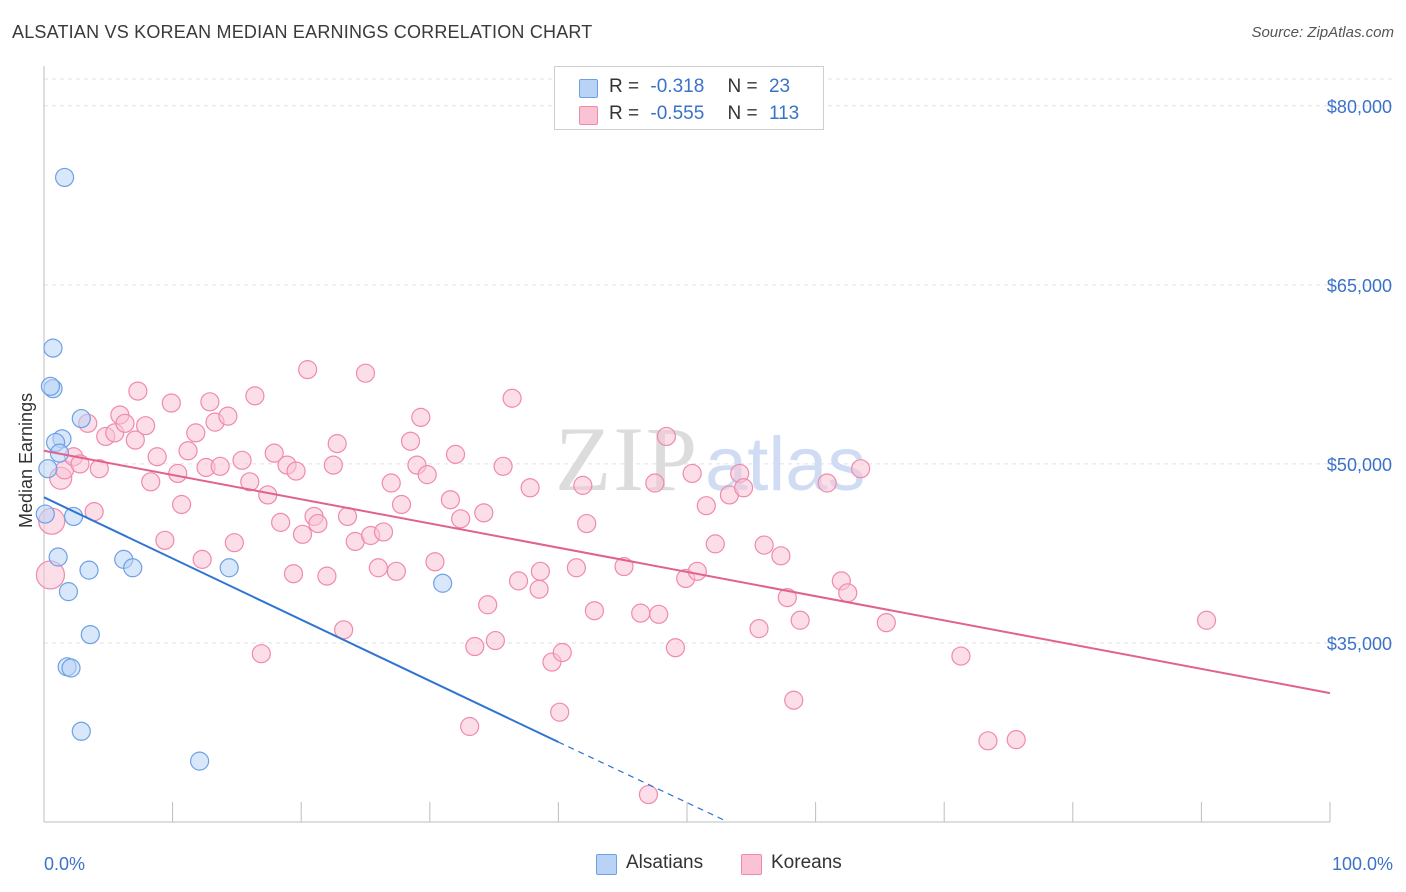  What do you see at coordinates (677, 113) in the screenshot?
I see `legend-r-value: -0.555` at bounding box center [677, 113].